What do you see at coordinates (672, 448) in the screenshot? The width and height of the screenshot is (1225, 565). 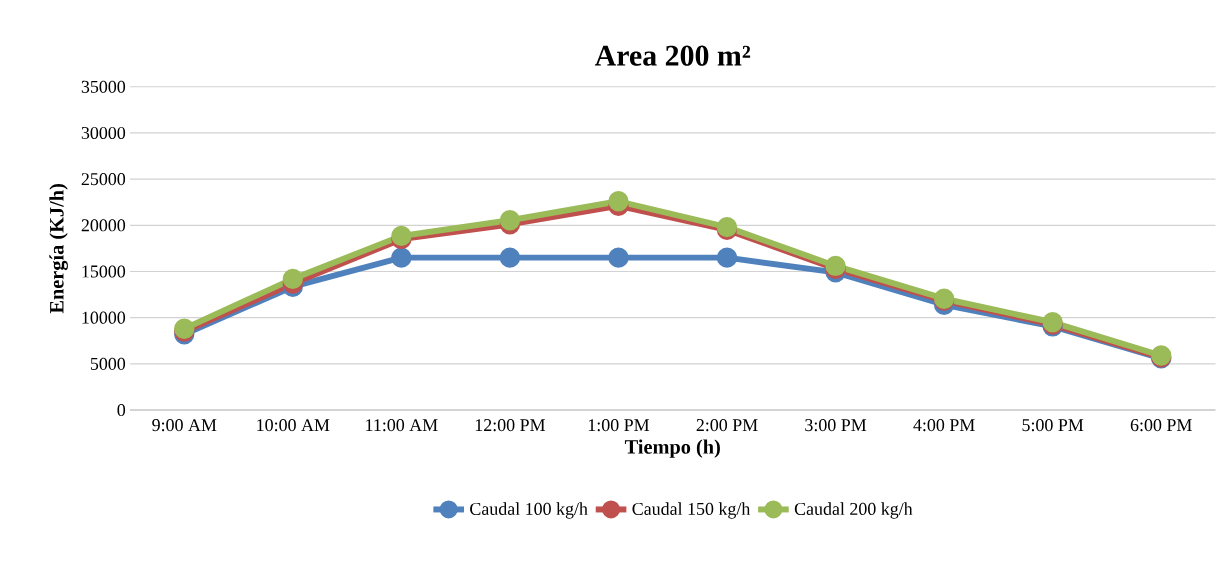 I see `x-axis-title: Tiempo (h)` at bounding box center [672, 448].